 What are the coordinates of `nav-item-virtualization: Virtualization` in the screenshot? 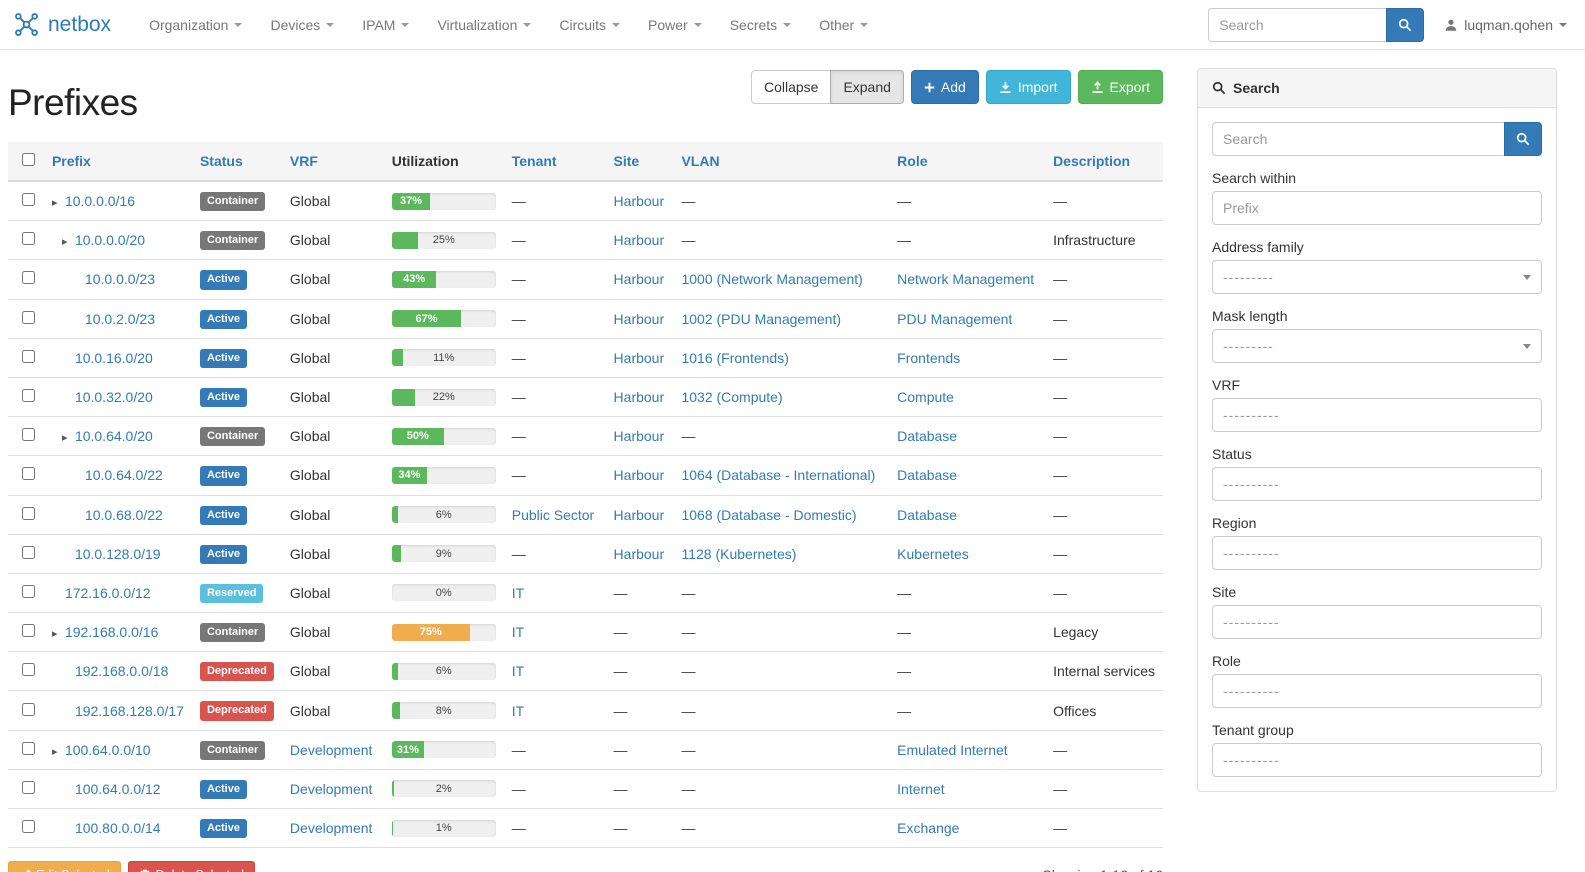 It's located at (484, 24).